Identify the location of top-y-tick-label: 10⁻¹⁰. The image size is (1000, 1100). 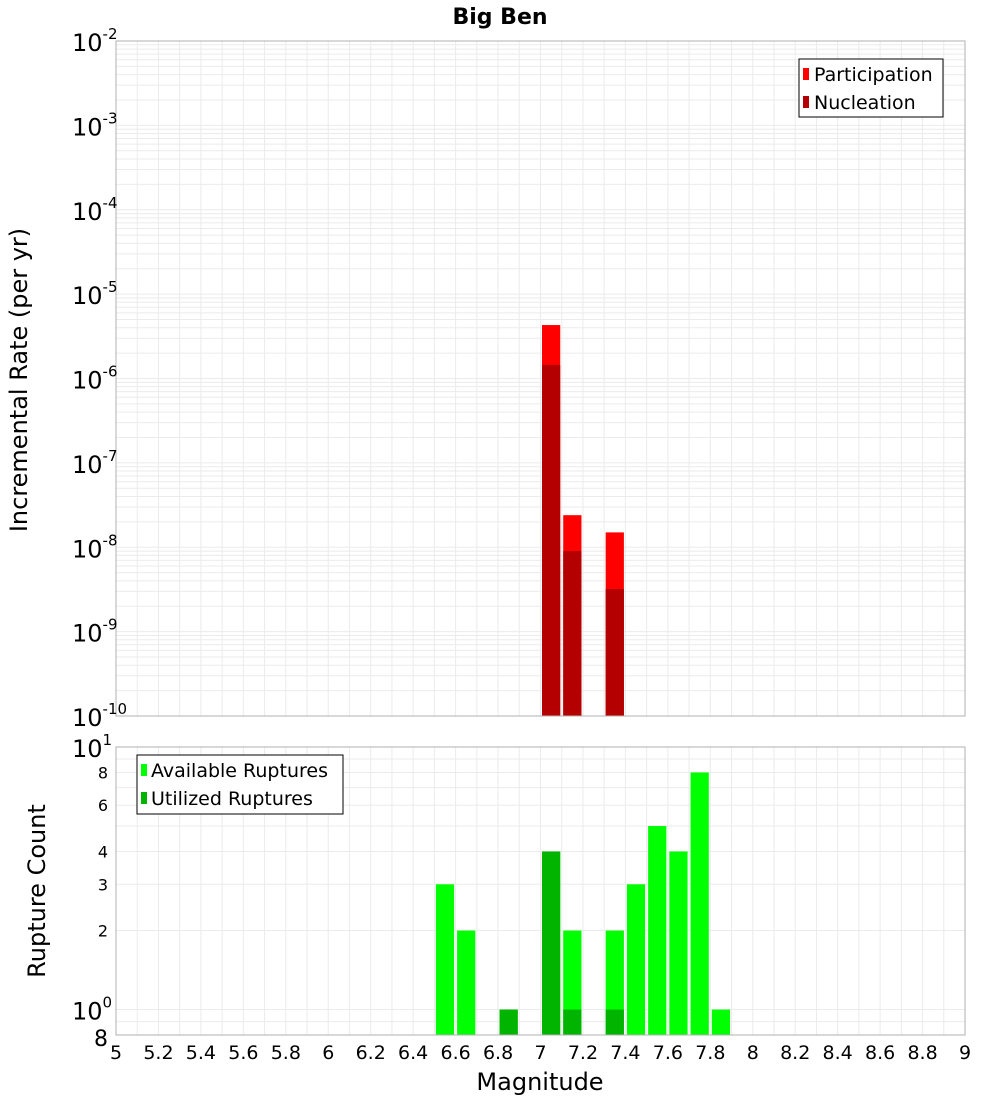
(99, 716).